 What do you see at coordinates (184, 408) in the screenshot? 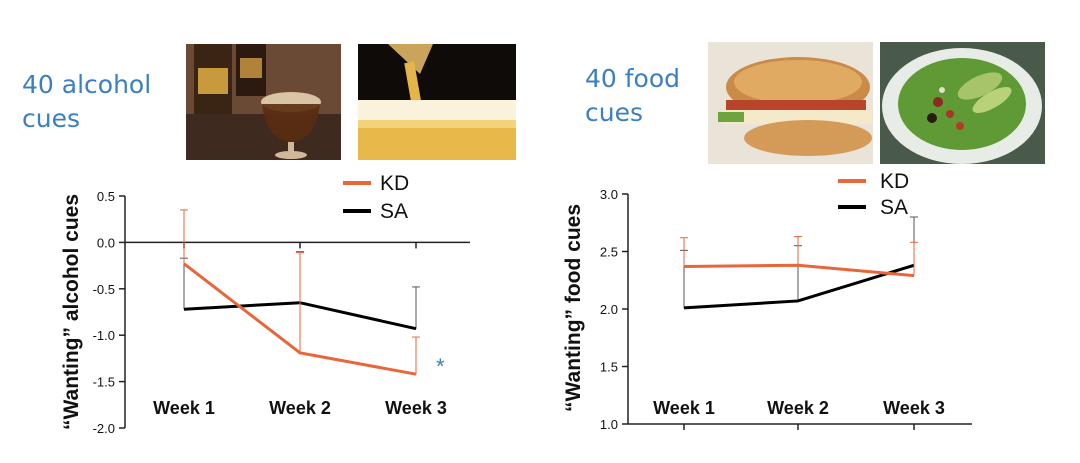
I see `alcohol-category-label: Week 1` at bounding box center [184, 408].